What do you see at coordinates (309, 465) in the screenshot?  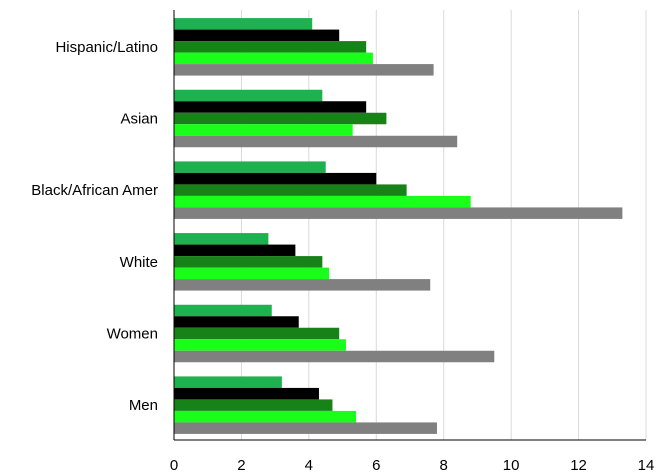 I see `x-tick-label: 4` at bounding box center [309, 465].